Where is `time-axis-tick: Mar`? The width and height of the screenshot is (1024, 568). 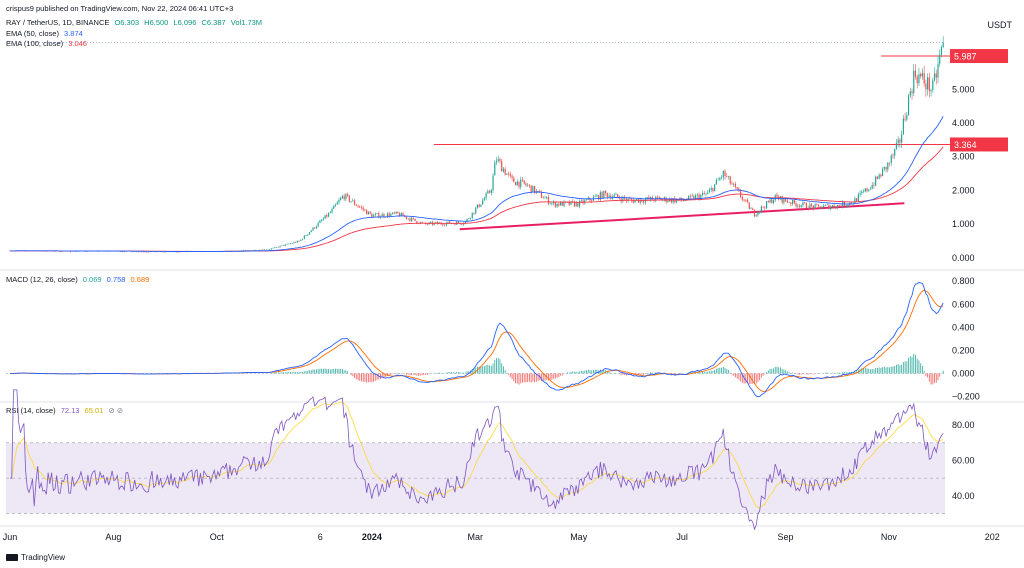
time-axis-tick: Mar is located at coordinates (476, 537).